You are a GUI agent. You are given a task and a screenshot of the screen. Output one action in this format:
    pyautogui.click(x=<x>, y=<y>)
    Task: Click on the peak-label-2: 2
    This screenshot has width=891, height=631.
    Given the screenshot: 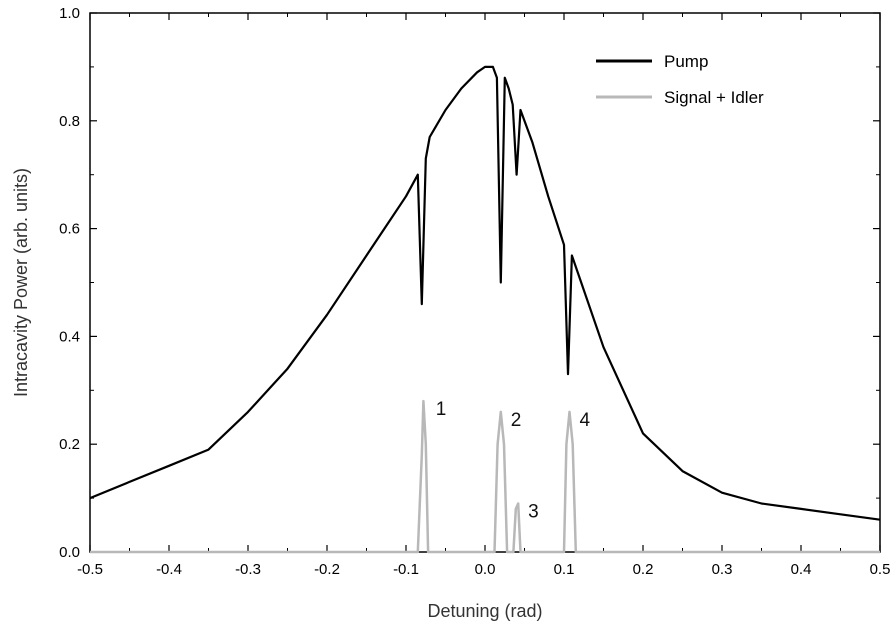 What is the action you would take?
    pyautogui.click(x=516, y=420)
    